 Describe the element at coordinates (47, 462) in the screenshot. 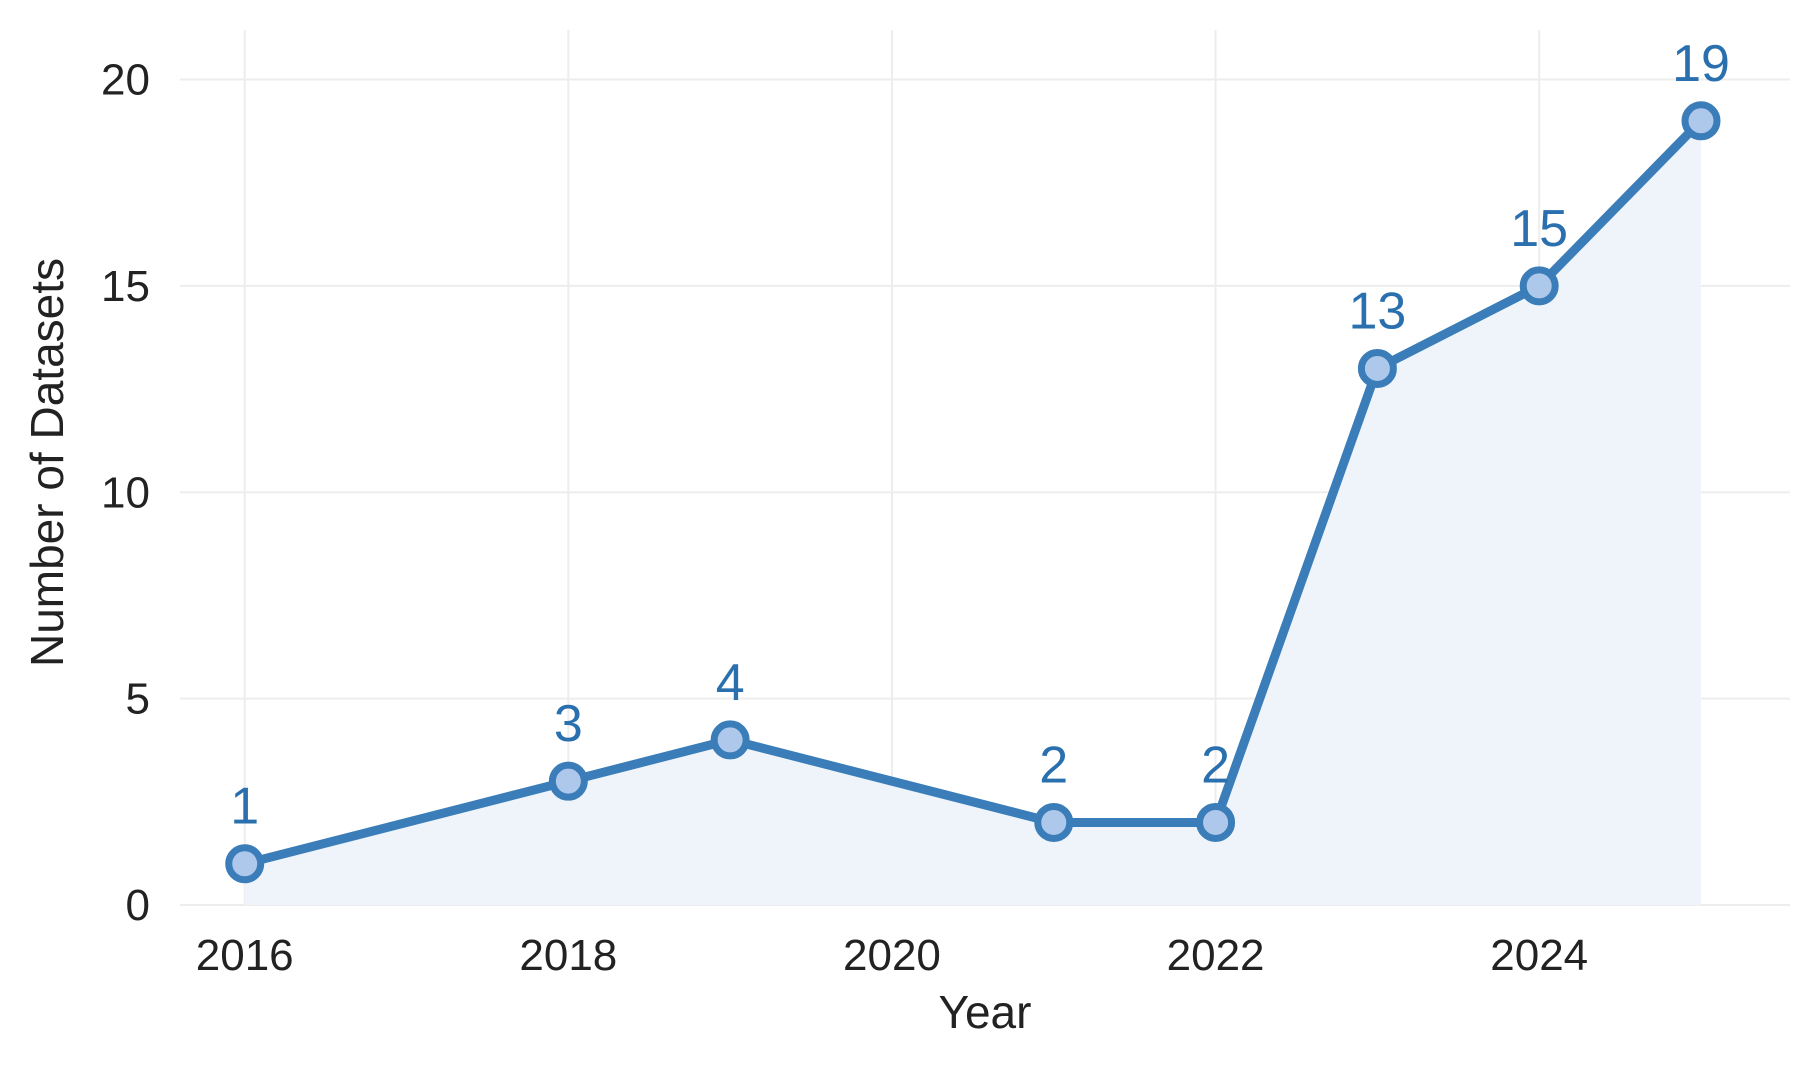

I see `y-axis-title: Number of Datasets` at that location.